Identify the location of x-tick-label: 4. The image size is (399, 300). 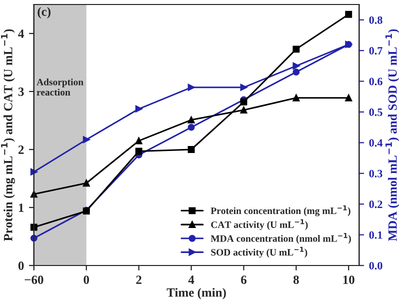
(191, 280).